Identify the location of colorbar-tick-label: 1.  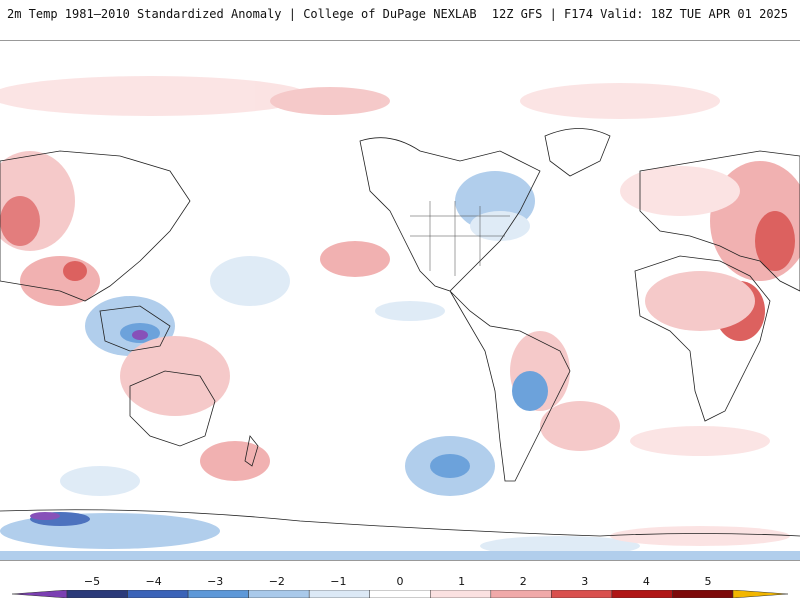
(462, 581).